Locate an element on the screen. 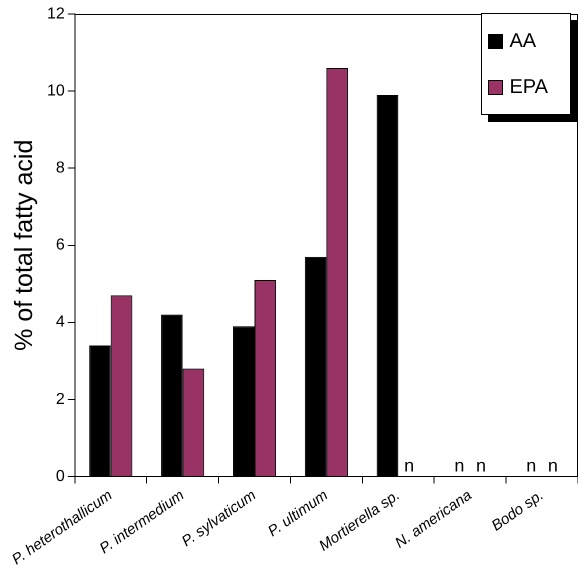 The height and width of the screenshot is (576, 578). legend-label: AA is located at coordinates (522, 41).